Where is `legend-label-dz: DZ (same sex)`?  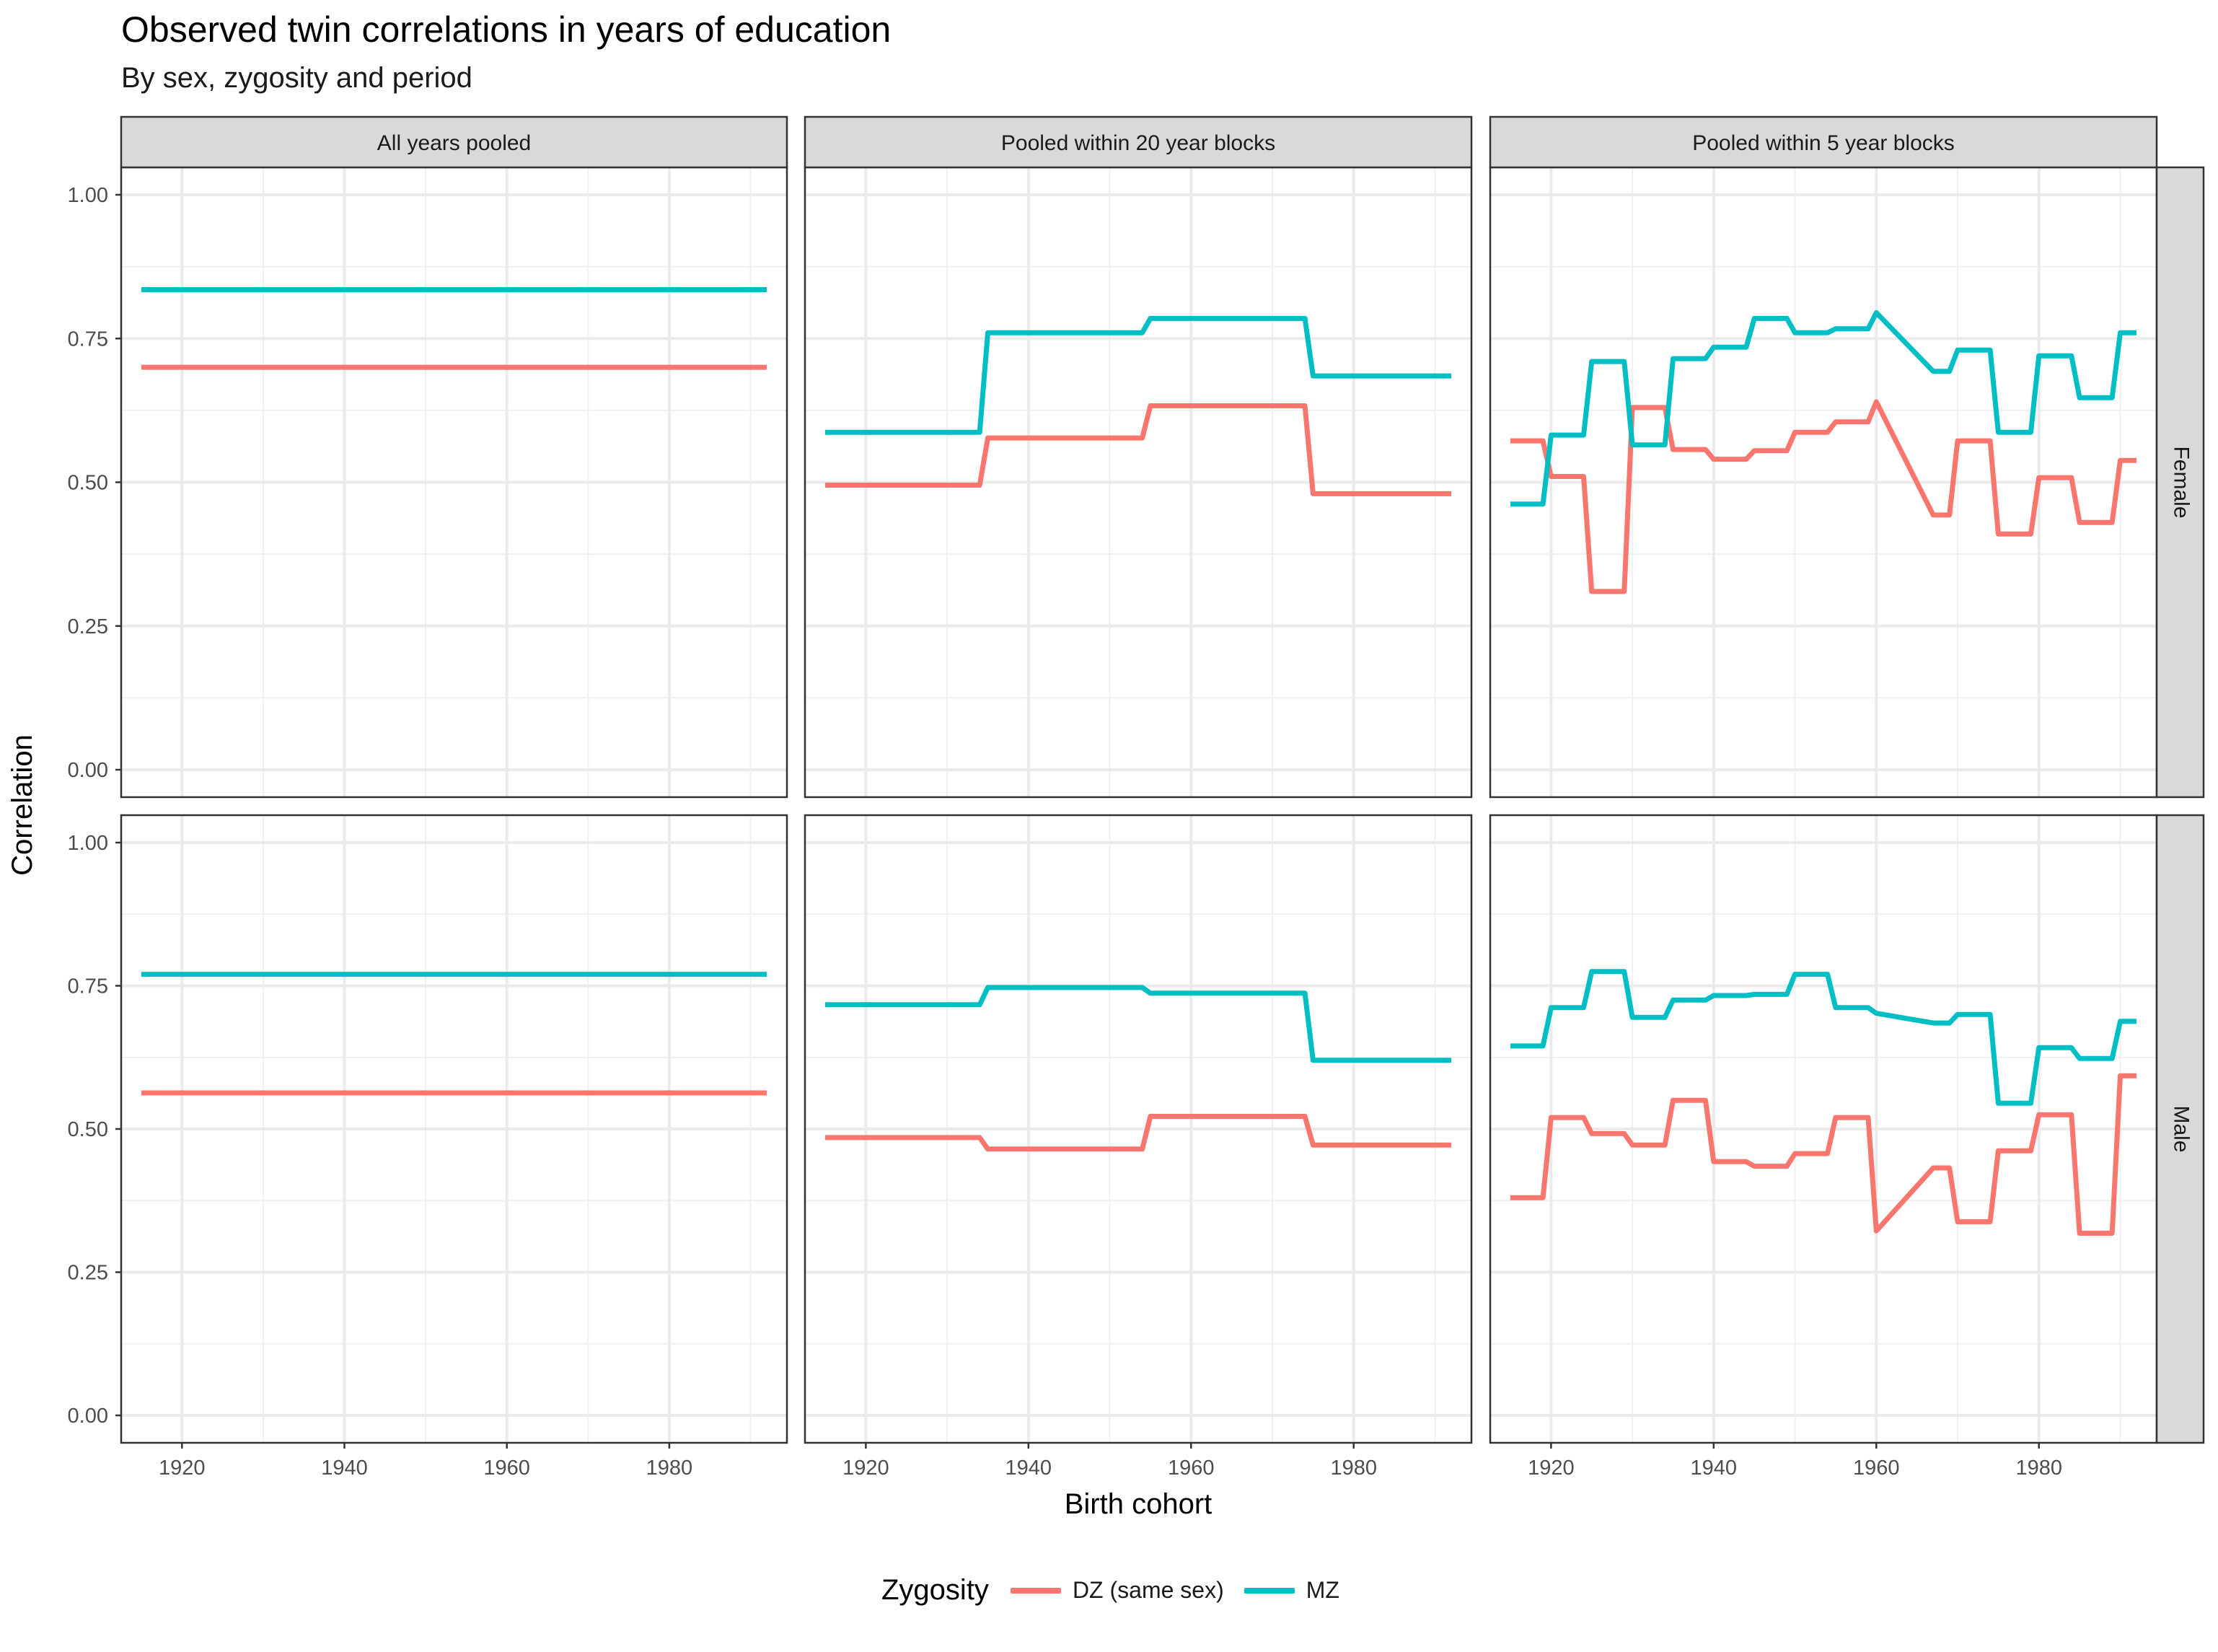
legend-label-dz: DZ (same sex) is located at coordinates (1148, 1590).